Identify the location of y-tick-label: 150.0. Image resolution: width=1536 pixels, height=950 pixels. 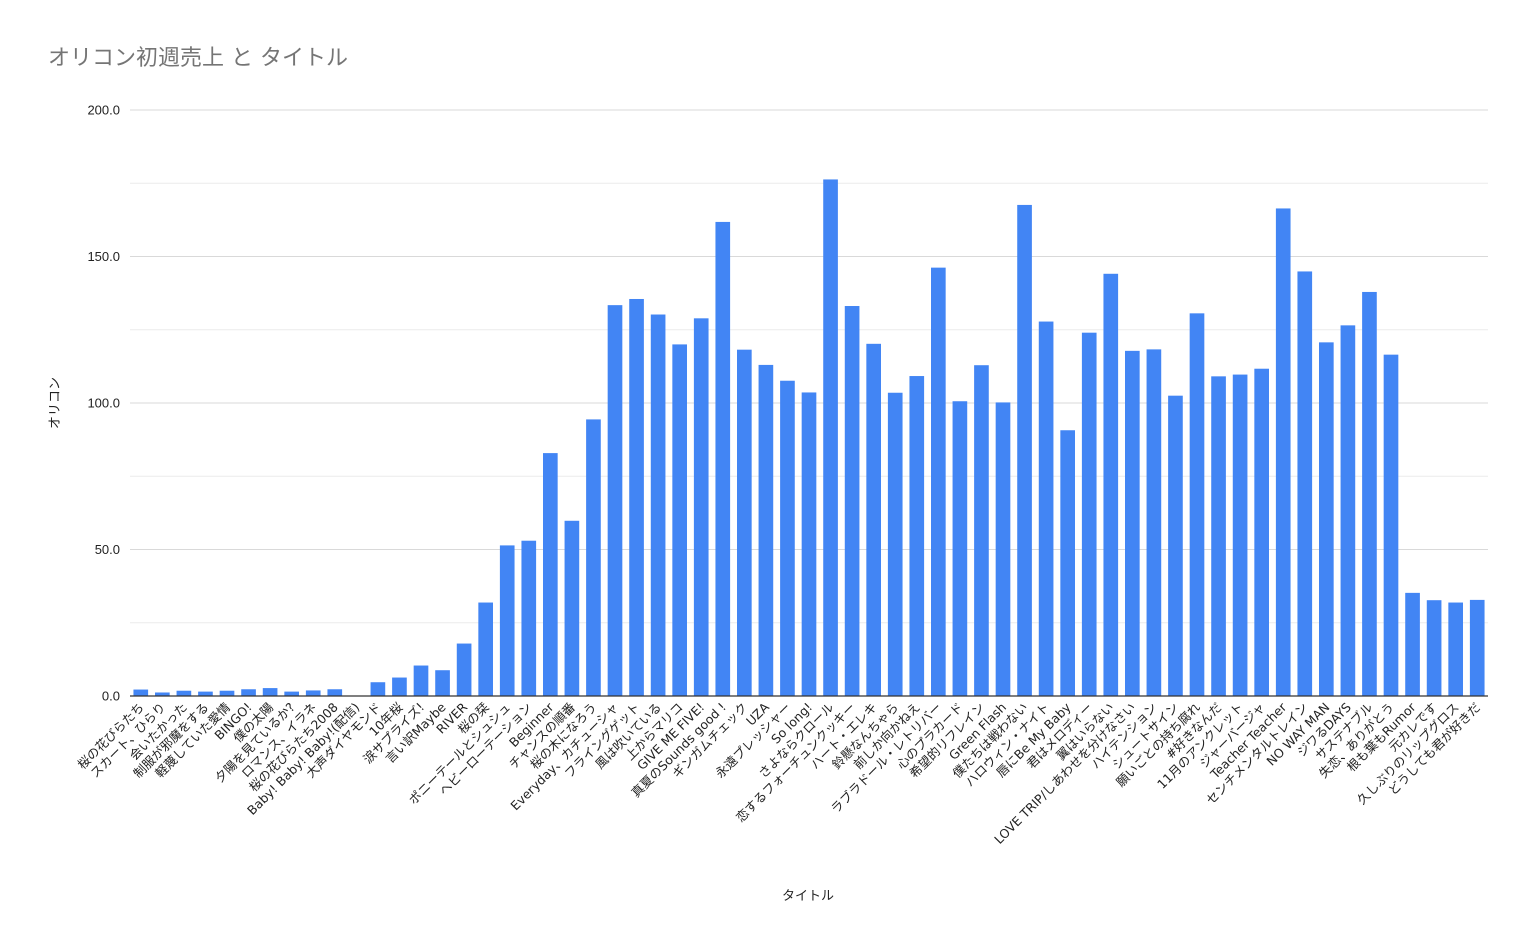
(103, 256).